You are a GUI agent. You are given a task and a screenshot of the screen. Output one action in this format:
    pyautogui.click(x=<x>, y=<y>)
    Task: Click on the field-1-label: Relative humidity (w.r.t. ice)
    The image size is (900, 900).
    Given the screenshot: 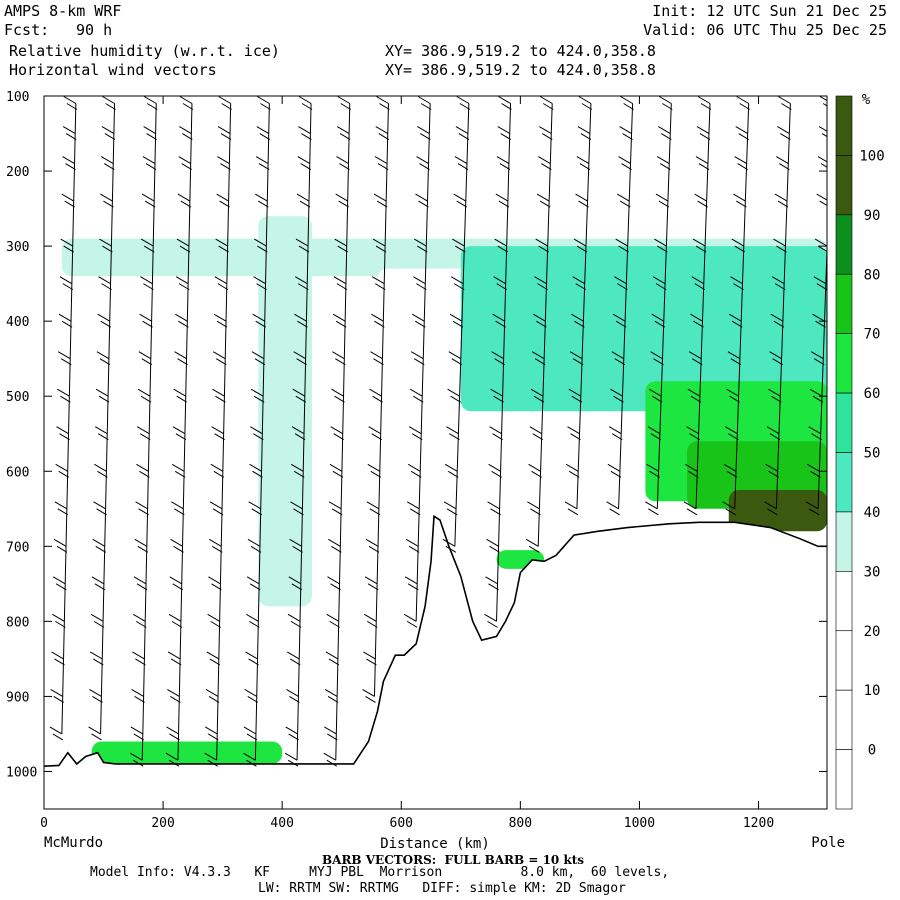 What is the action you would take?
    pyautogui.click(x=144, y=51)
    